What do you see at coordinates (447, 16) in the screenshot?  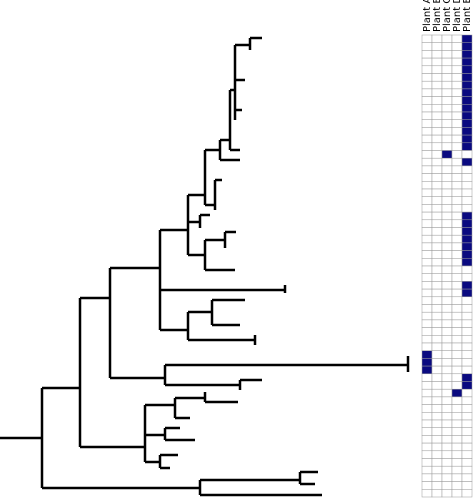 I see `column-label: Plant C` at bounding box center [447, 16].